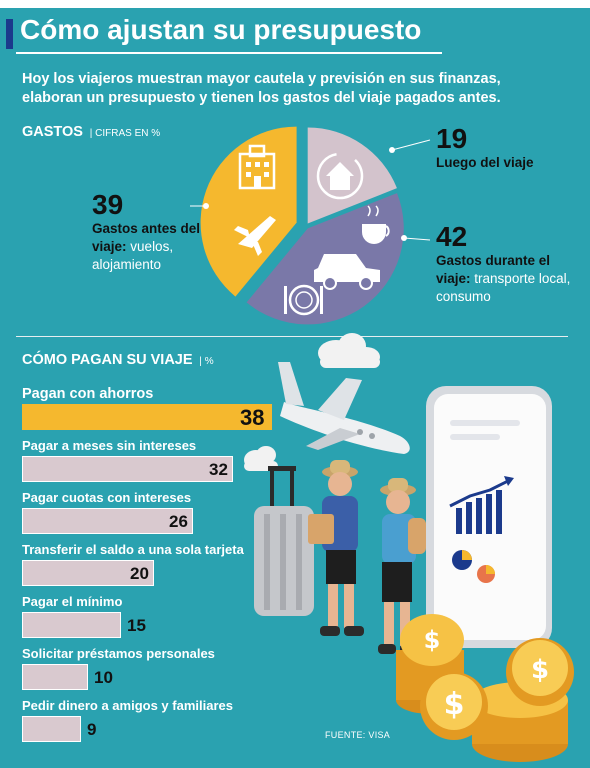 The width and height of the screenshot is (590, 768). Describe the element at coordinates (178, 521) in the screenshot. I see `bar-value-label: 26` at that location.